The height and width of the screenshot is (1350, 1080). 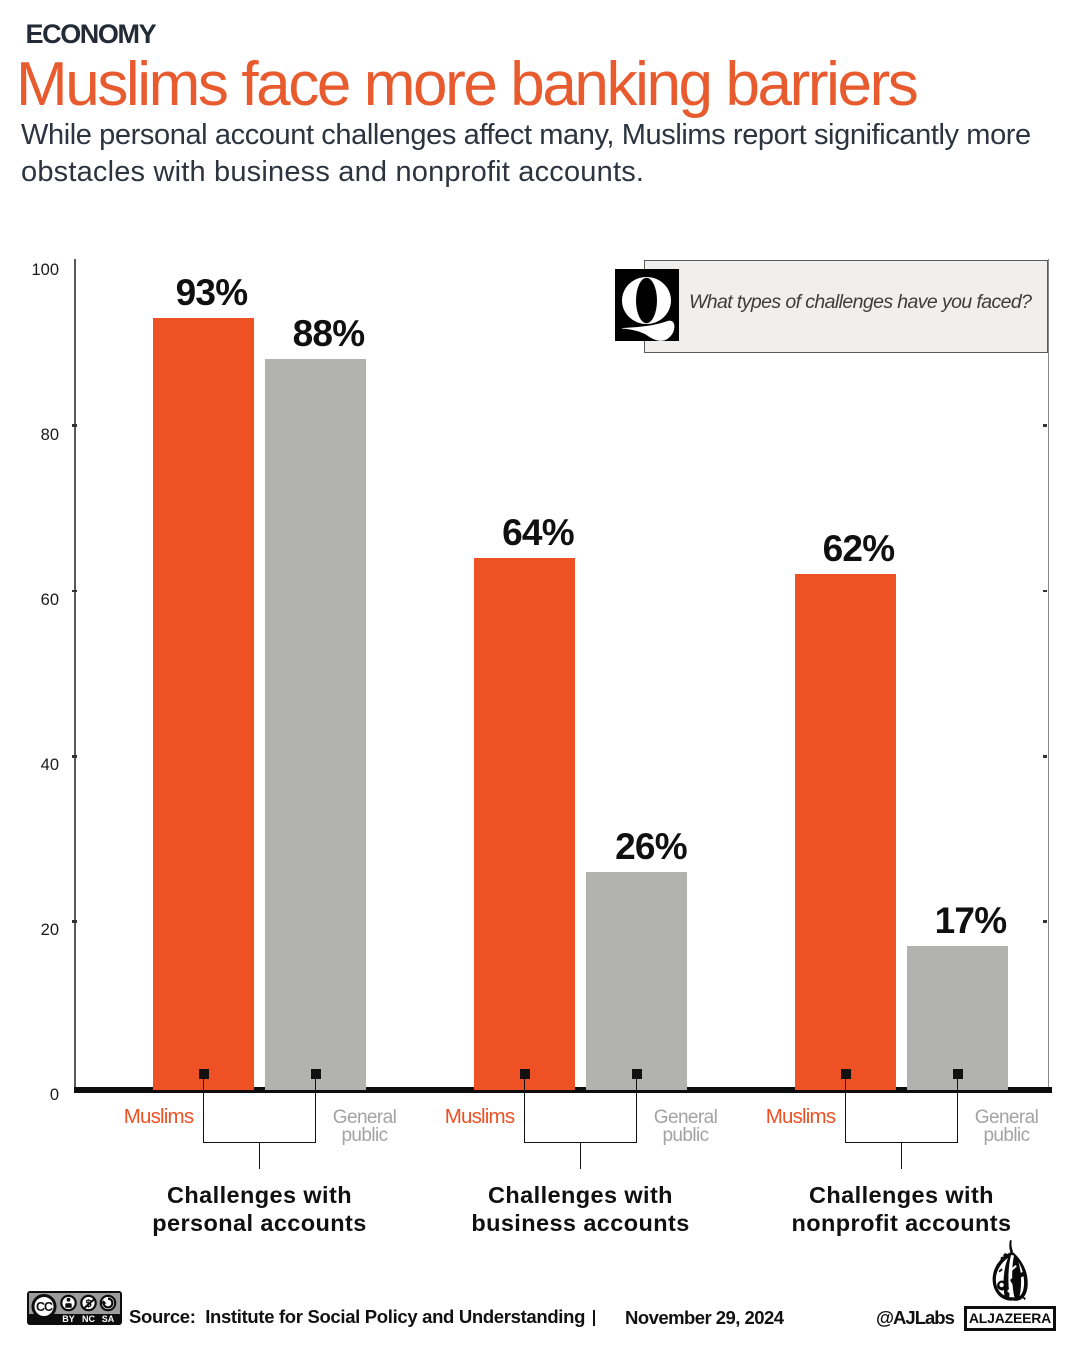 What do you see at coordinates (68, 1319) in the screenshot?
I see `svg-text: BY` at bounding box center [68, 1319].